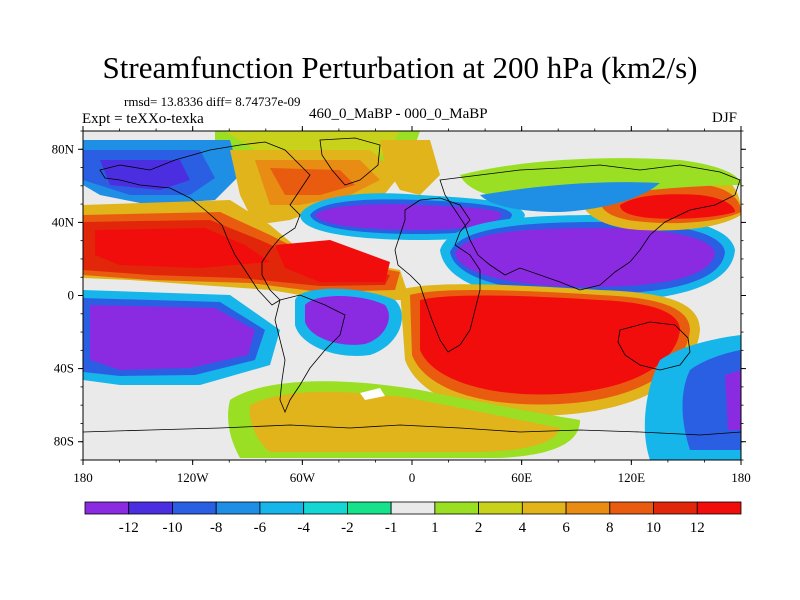 Image resolution: width=800 pixels, height=600 pixels. I want to click on coast-greenland, so click(350, 161).